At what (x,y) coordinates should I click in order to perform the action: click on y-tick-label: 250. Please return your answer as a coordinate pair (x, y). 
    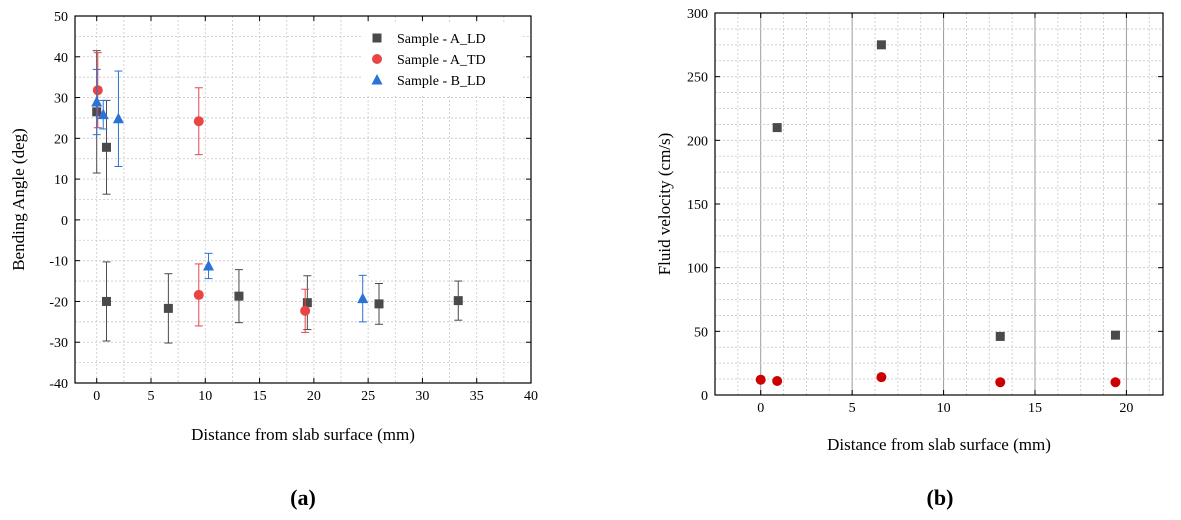
    Looking at the image, I should click on (697, 78).